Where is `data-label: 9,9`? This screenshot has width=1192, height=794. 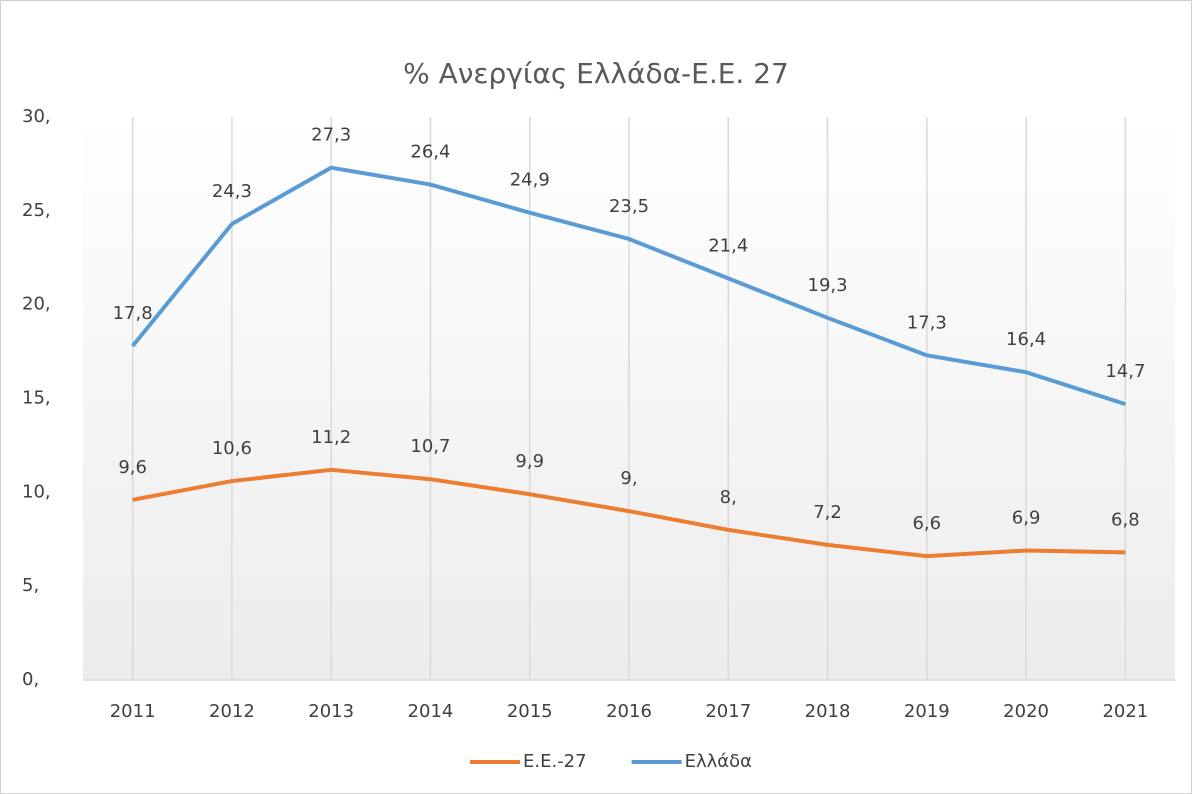 data-label: 9,9 is located at coordinates (529, 461).